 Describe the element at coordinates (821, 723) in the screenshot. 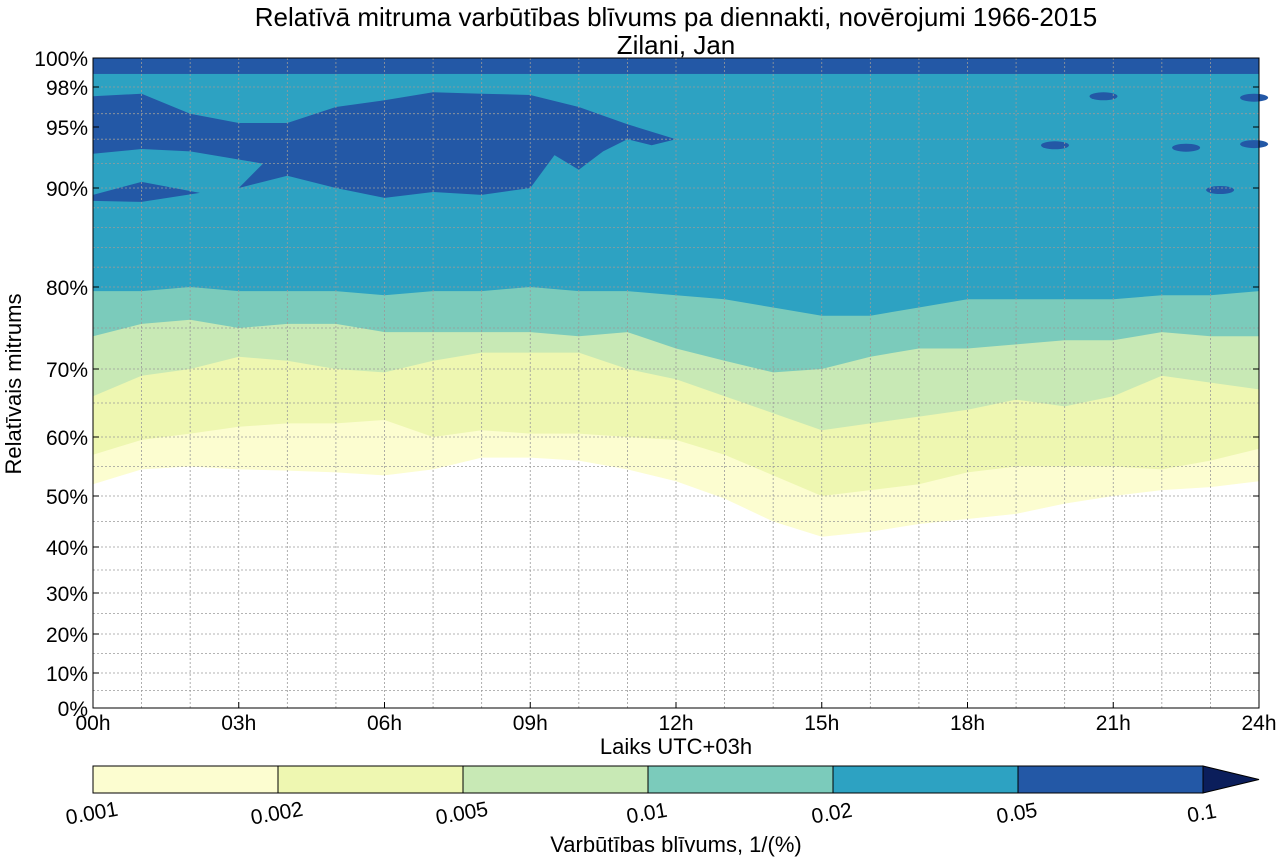

I see `x-tick-label: 15h` at that location.